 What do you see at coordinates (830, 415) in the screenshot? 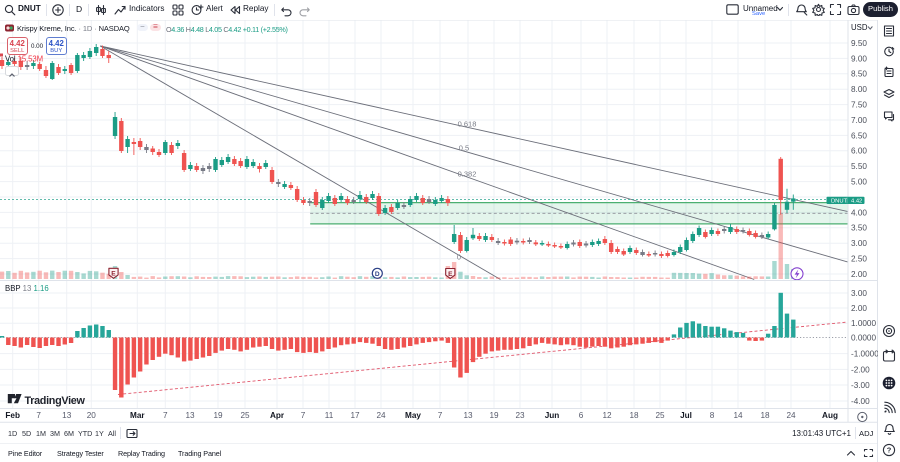
I see `svg-text: Aug` at bounding box center [830, 415].